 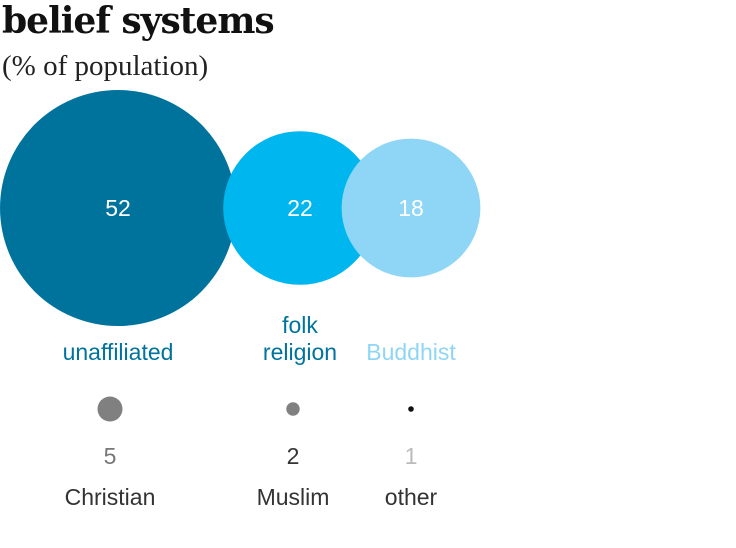 I want to click on bubble-value-folk-religion: 22, so click(x=300, y=208).